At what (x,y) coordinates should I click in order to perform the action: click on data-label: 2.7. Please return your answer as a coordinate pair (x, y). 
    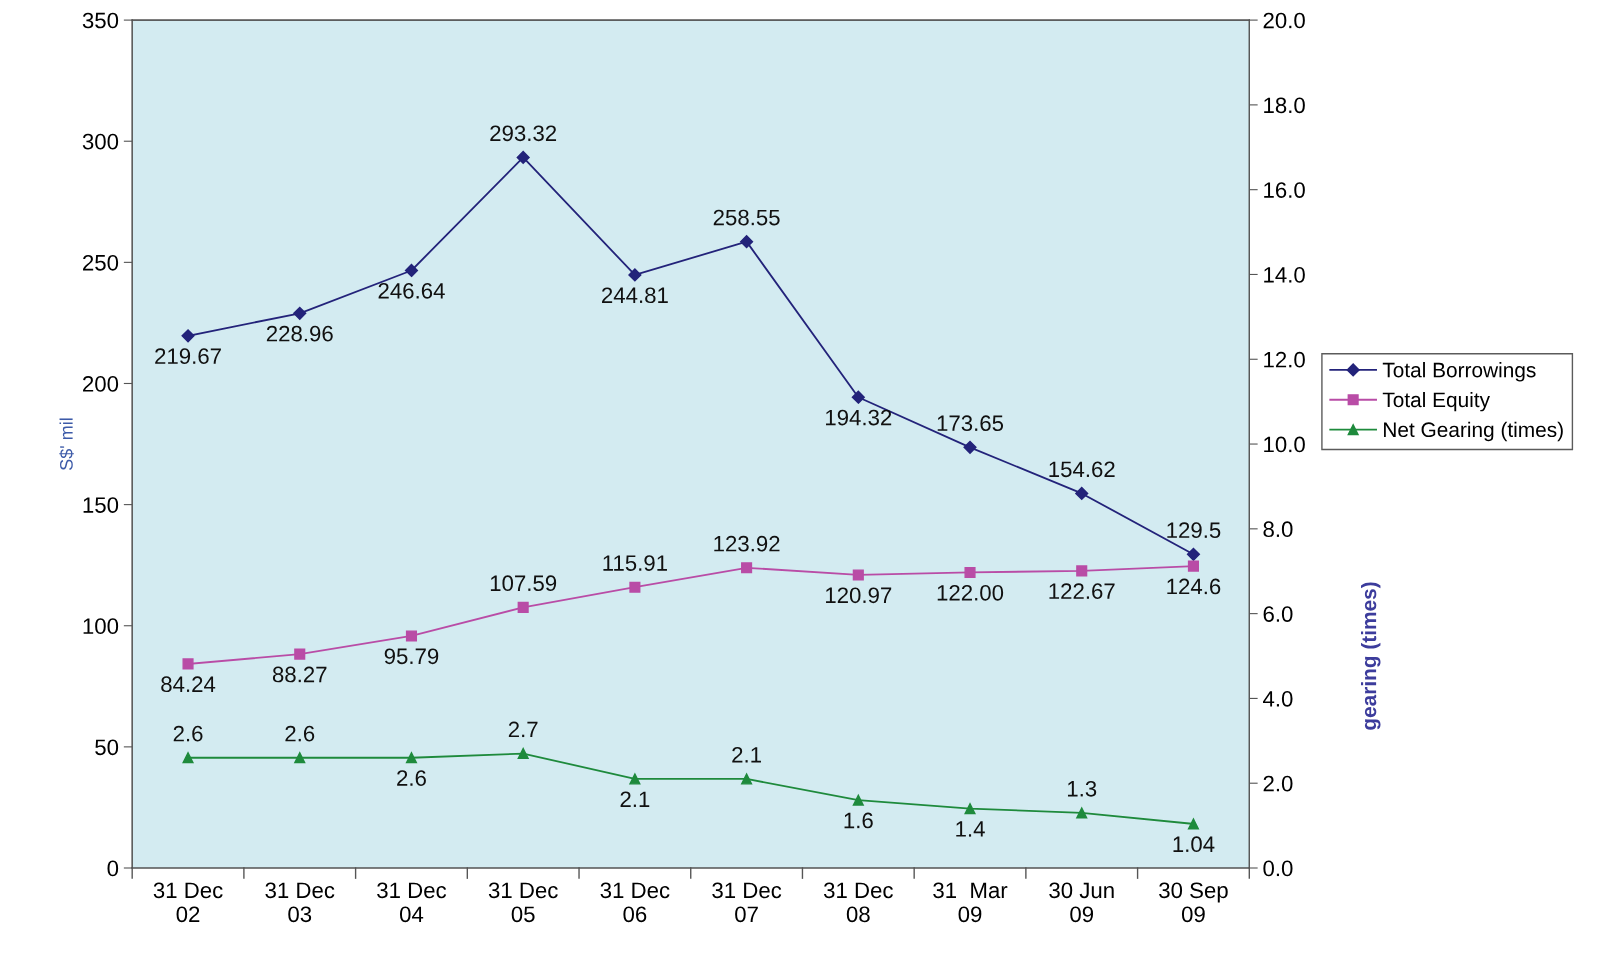
    Looking at the image, I should click on (523, 729).